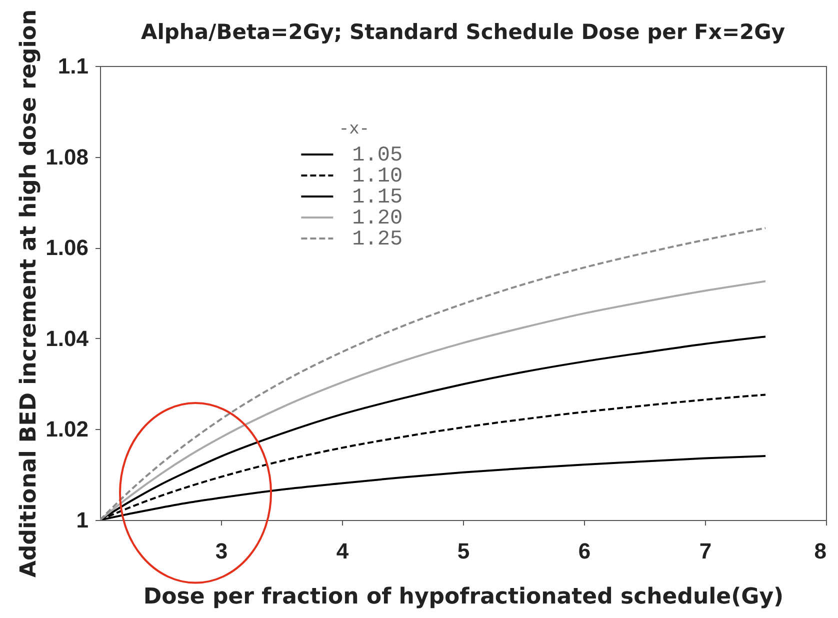 This screenshot has height=618, width=838. Describe the element at coordinates (377, 218) in the screenshot. I see `legend-label: 1.20` at that location.